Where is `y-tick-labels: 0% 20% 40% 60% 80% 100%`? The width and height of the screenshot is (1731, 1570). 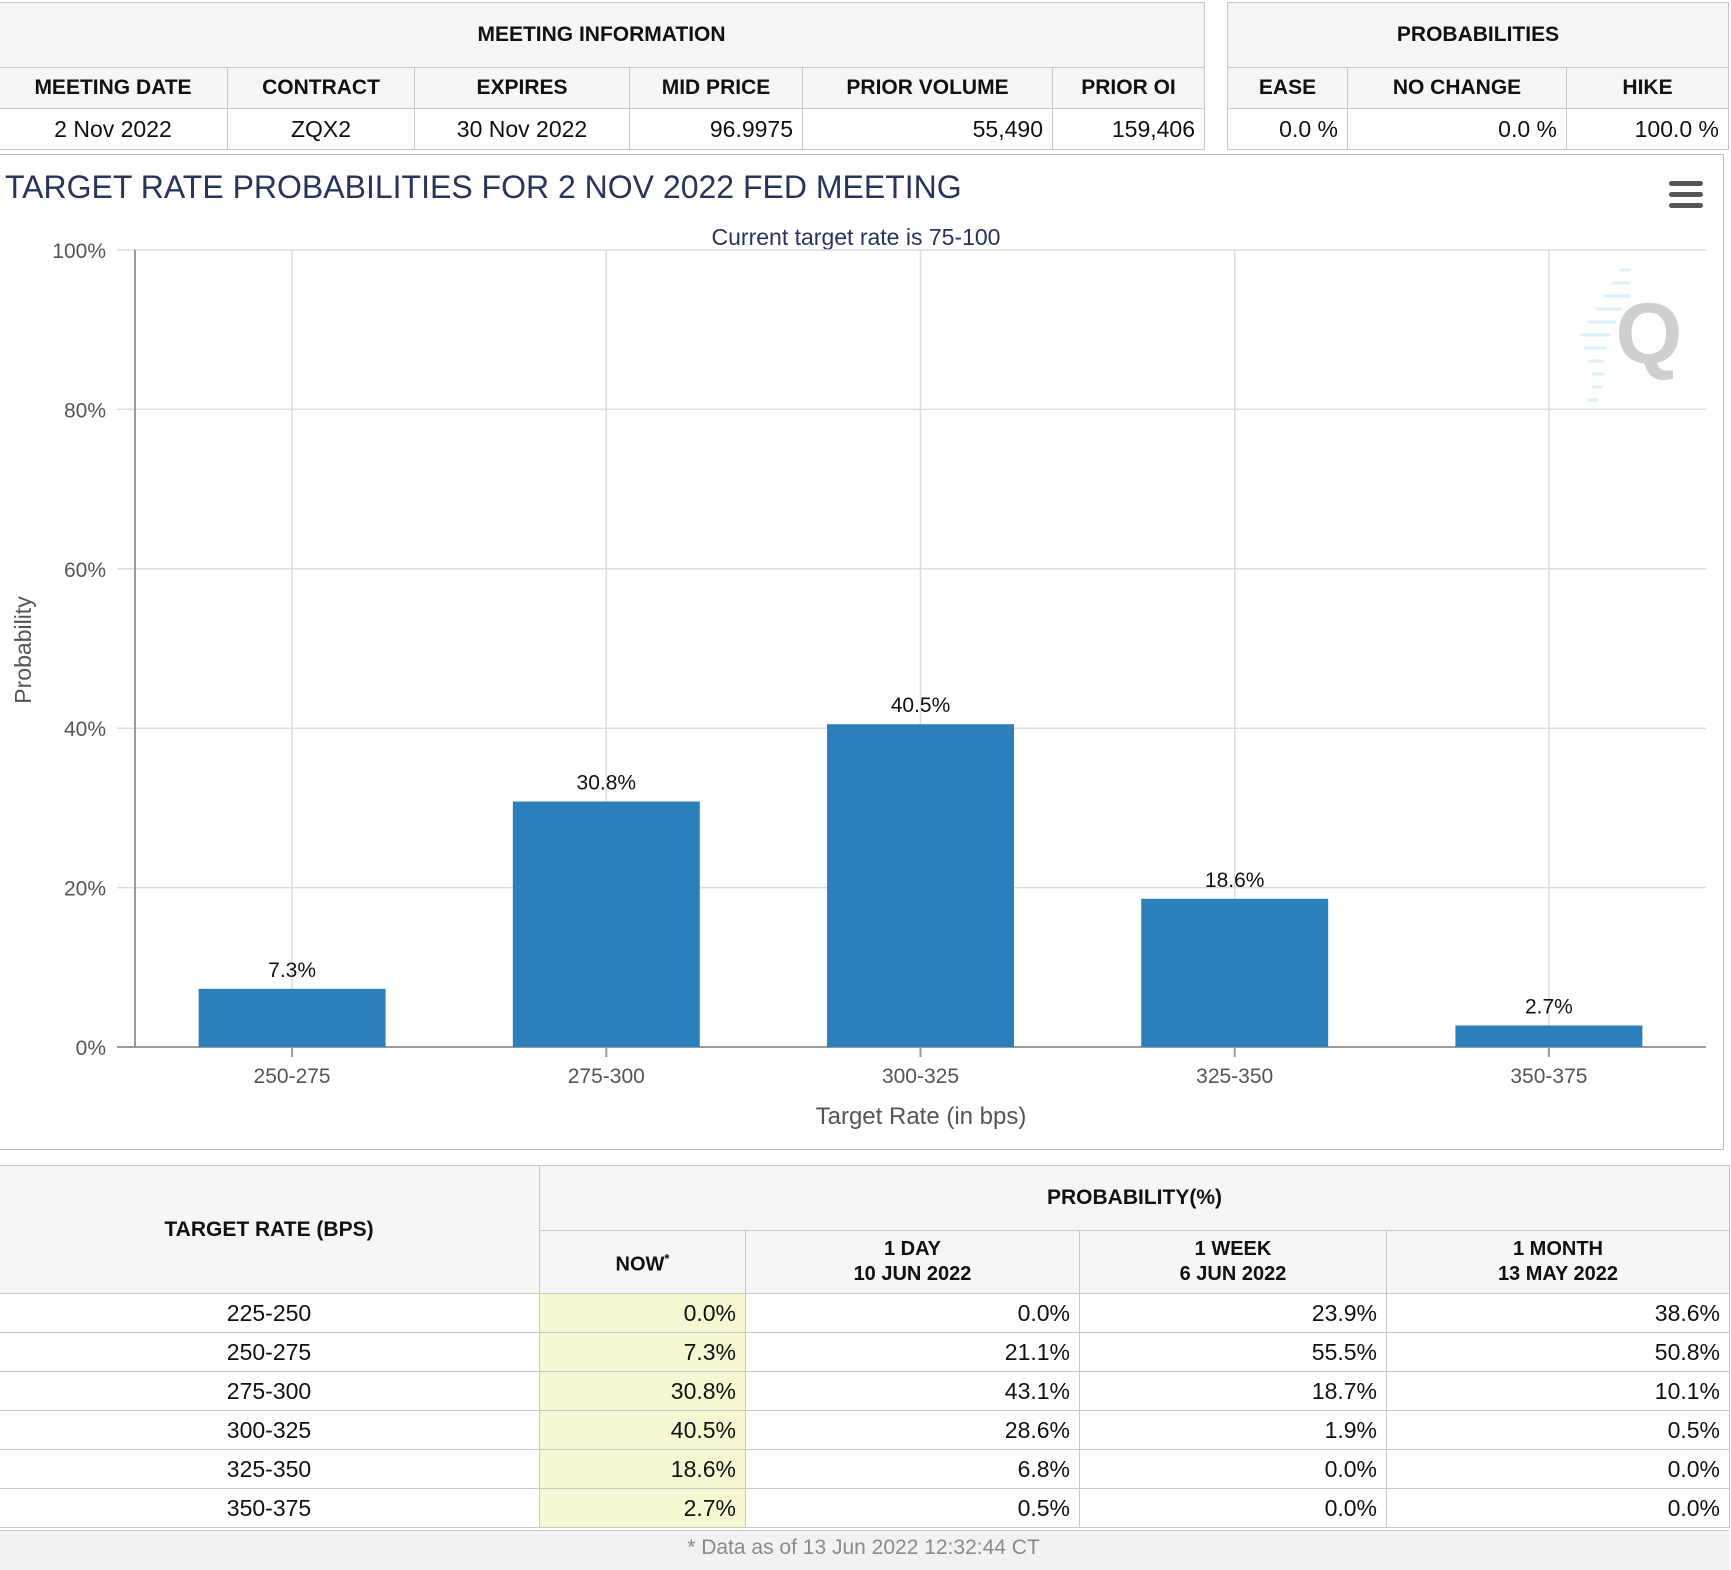
y-tick-labels: 0% 20% 40% 60% 80% 100% is located at coordinates (79, 650).